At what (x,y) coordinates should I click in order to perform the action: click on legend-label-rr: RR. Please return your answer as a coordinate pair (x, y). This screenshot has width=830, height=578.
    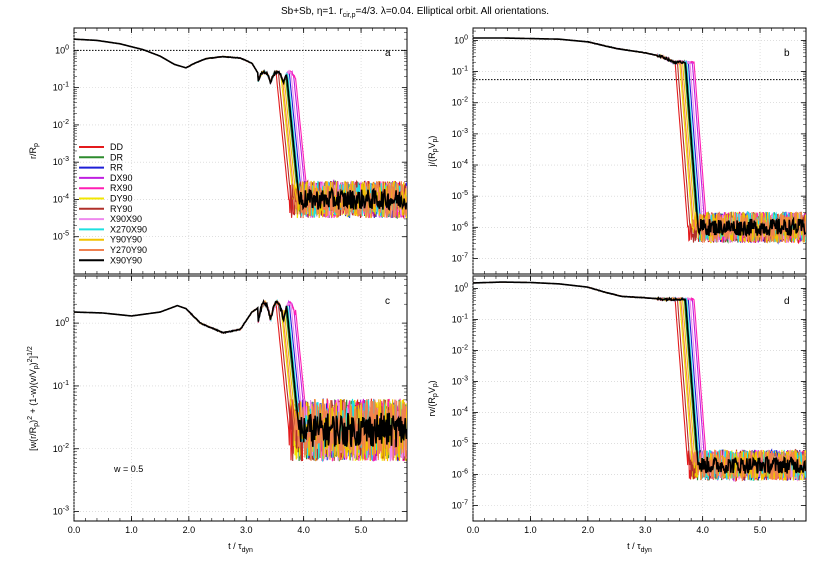
    Looking at the image, I should click on (116, 168).